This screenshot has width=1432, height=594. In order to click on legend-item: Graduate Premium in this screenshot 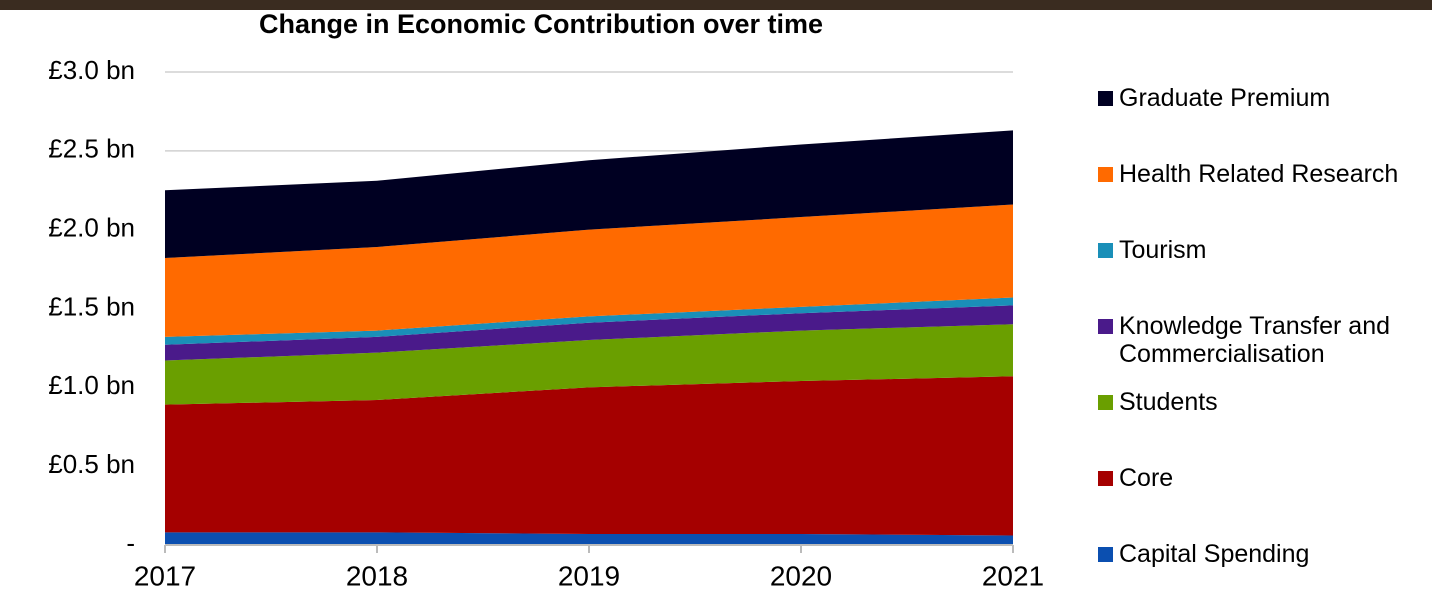, I will do `click(1214, 98)`.